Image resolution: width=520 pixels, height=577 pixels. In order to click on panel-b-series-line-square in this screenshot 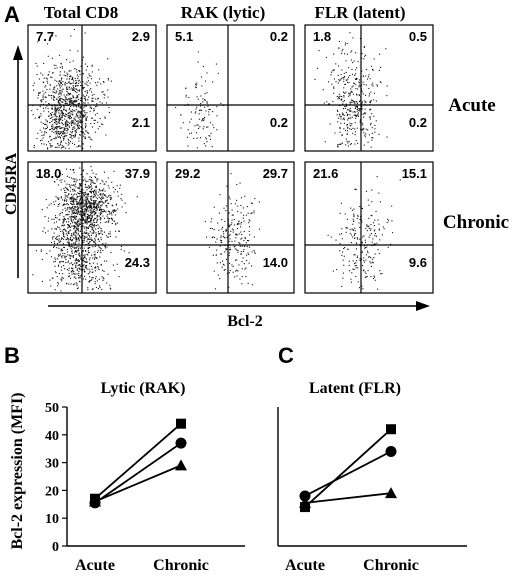, I will do `click(138, 461)`.